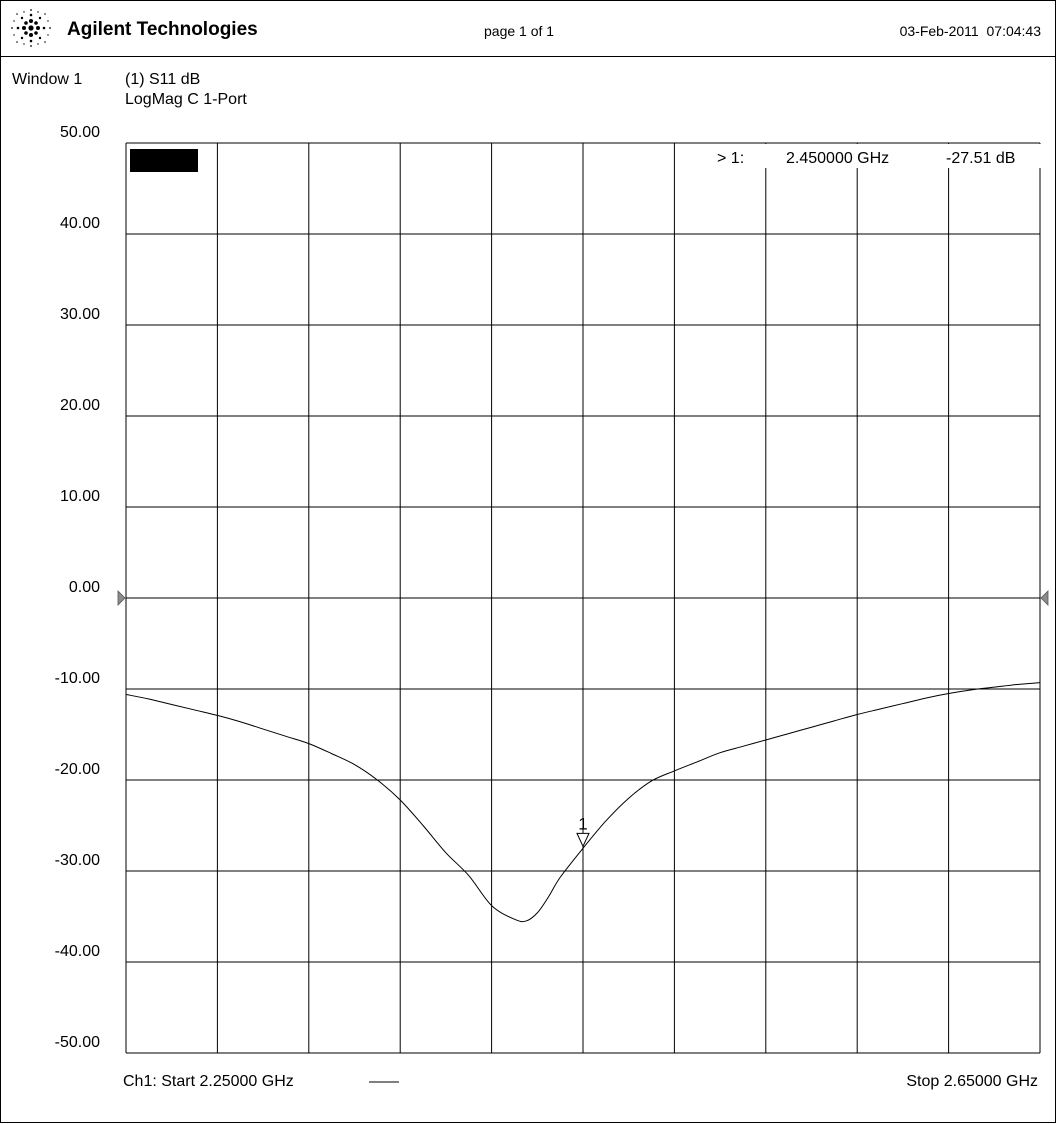  Describe the element at coordinates (80, 132) in the screenshot. I see `y-tick-label: 50.00` at that location.